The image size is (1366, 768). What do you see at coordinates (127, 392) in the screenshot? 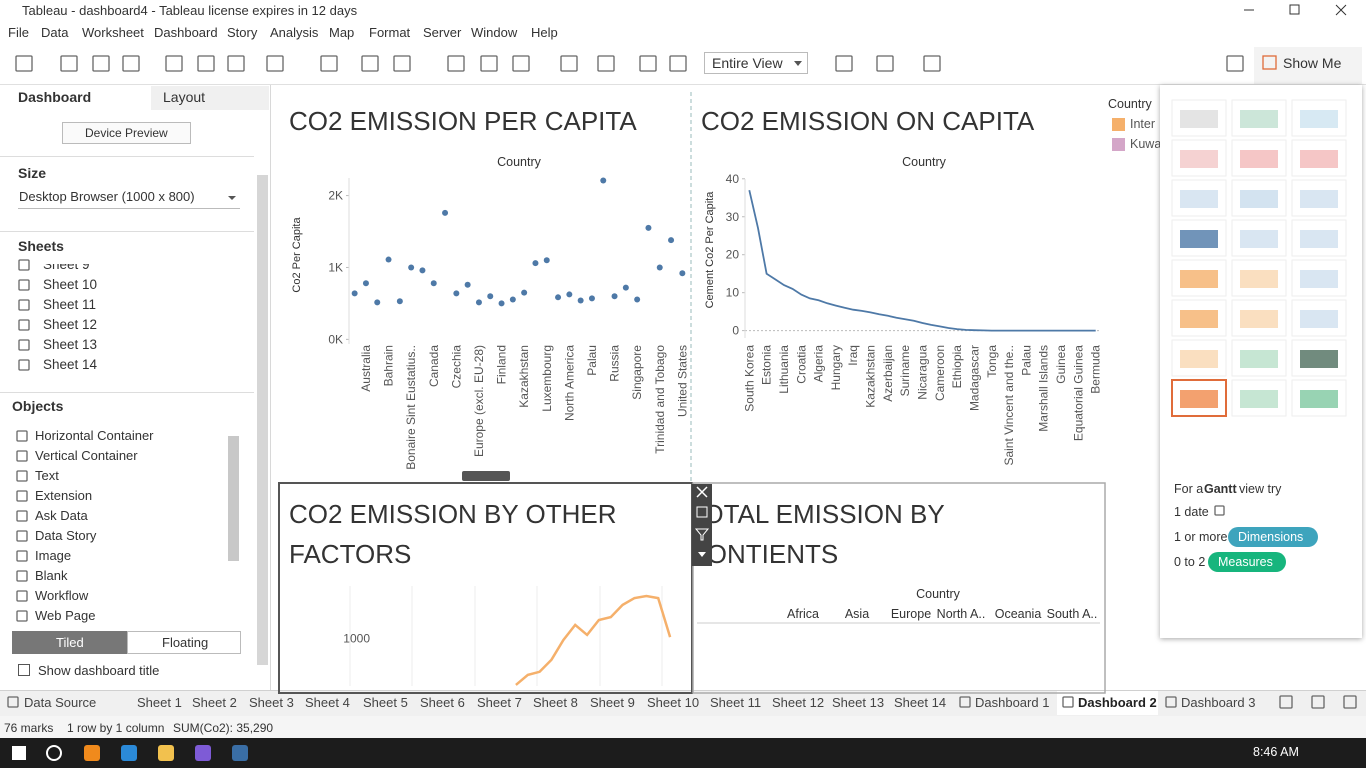
I see `divider` at bounding box center [127, 392].